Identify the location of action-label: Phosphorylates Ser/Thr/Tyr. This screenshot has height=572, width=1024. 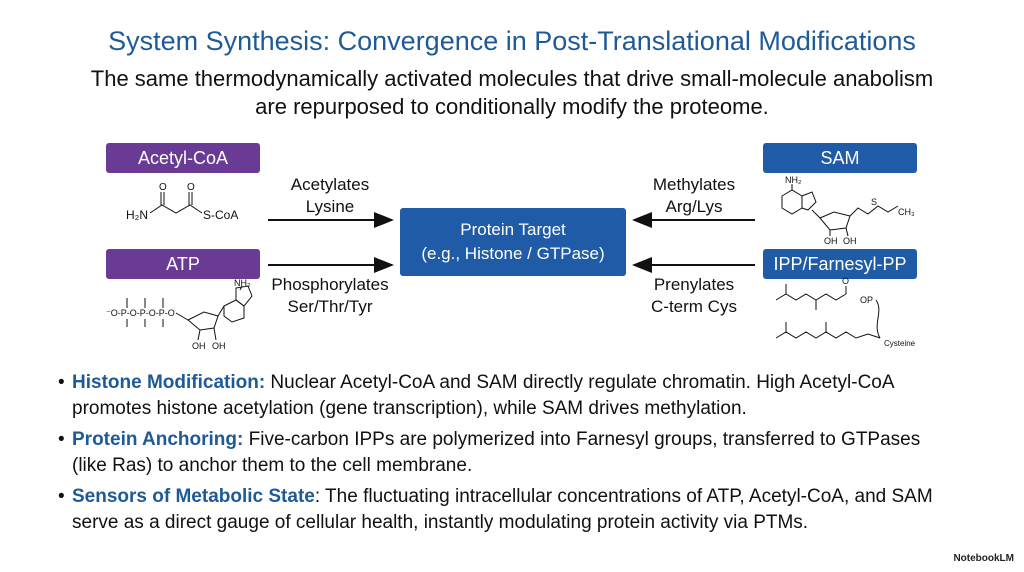
(330, 296).